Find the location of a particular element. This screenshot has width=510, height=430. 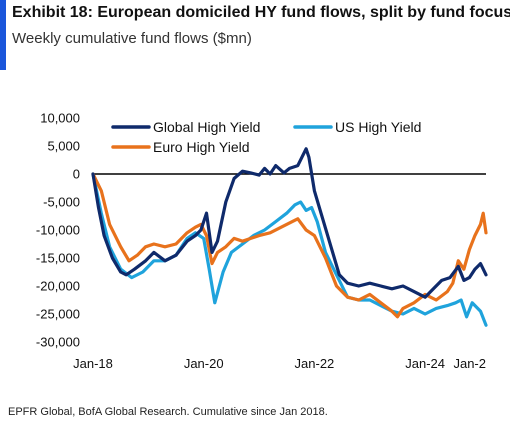

y-tick-label: 0 is located at coordinates (76, 174).